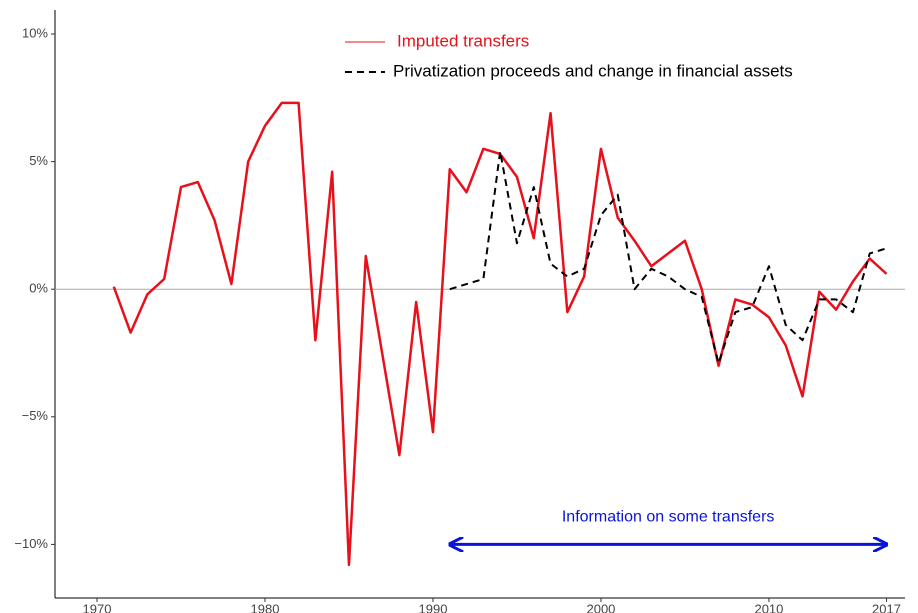 The height and width of the screenshot is (613, 918). I want to click on y-tick-label: 0%, so click(38, 288).